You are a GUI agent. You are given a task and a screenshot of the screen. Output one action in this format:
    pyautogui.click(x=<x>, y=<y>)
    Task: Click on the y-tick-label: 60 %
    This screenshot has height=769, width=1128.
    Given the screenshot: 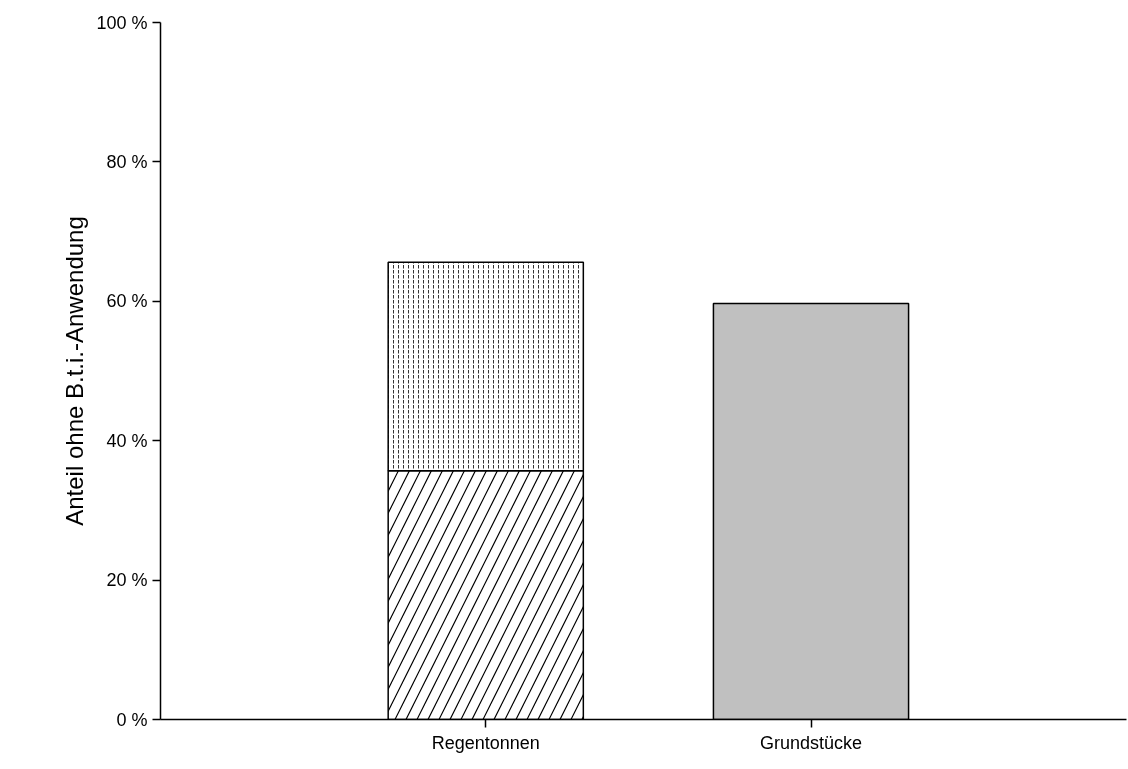 What is the action you would take?
    pyautogui.click(x=127, y=301)
    